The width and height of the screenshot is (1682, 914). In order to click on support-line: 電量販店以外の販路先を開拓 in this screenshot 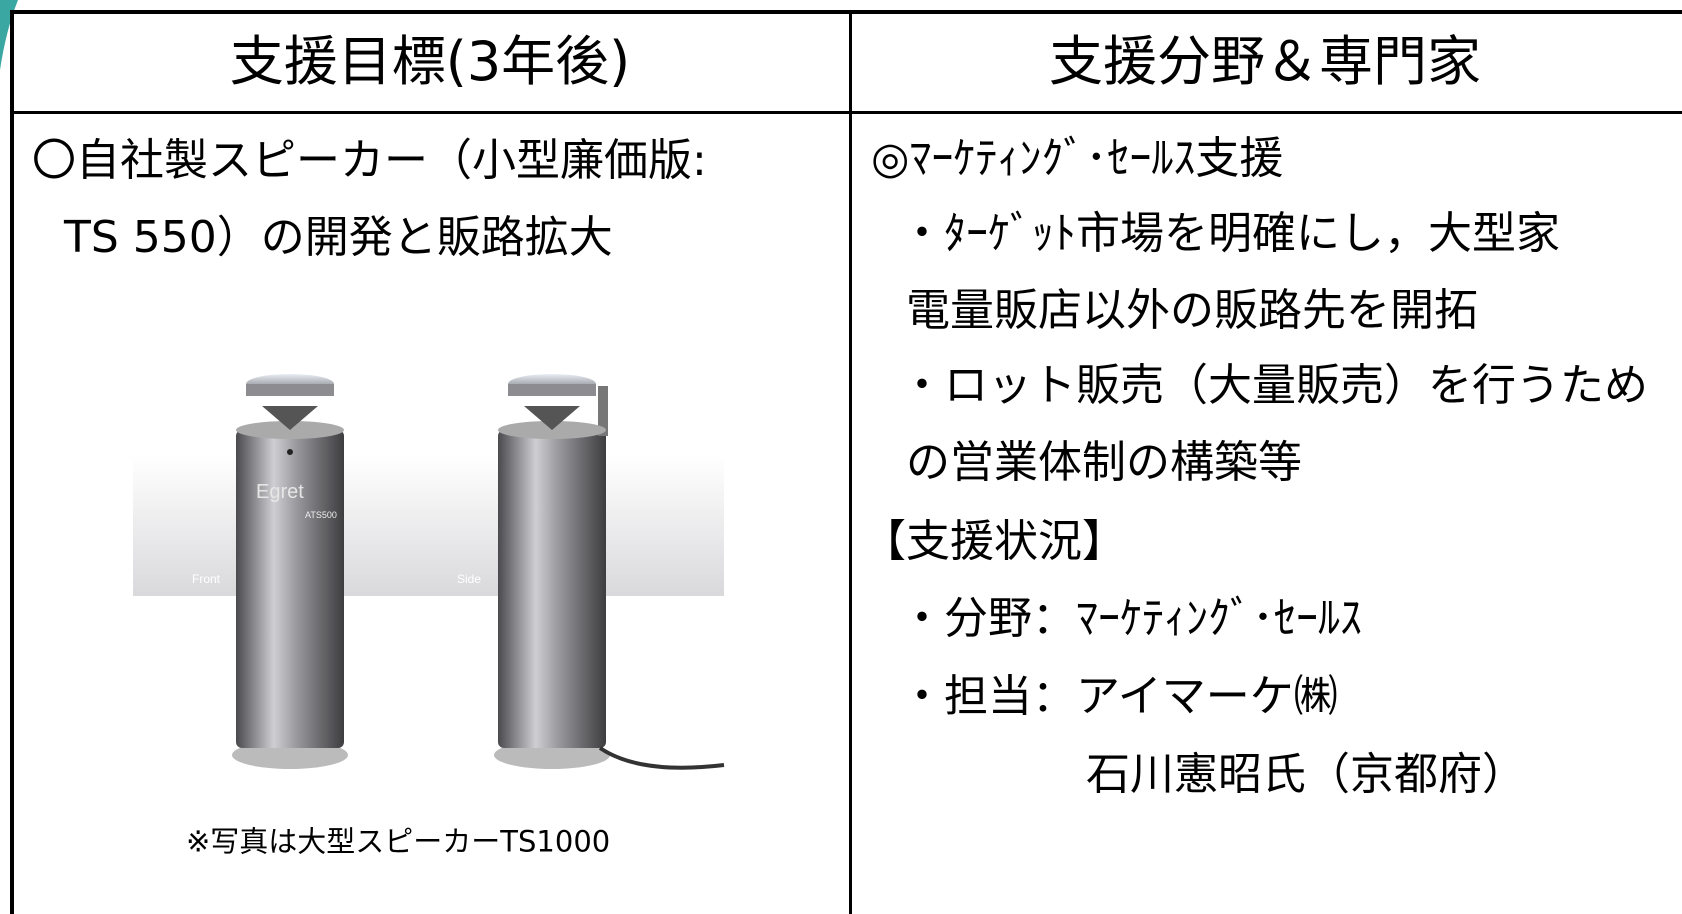, I will do `click(1192, 310)`.